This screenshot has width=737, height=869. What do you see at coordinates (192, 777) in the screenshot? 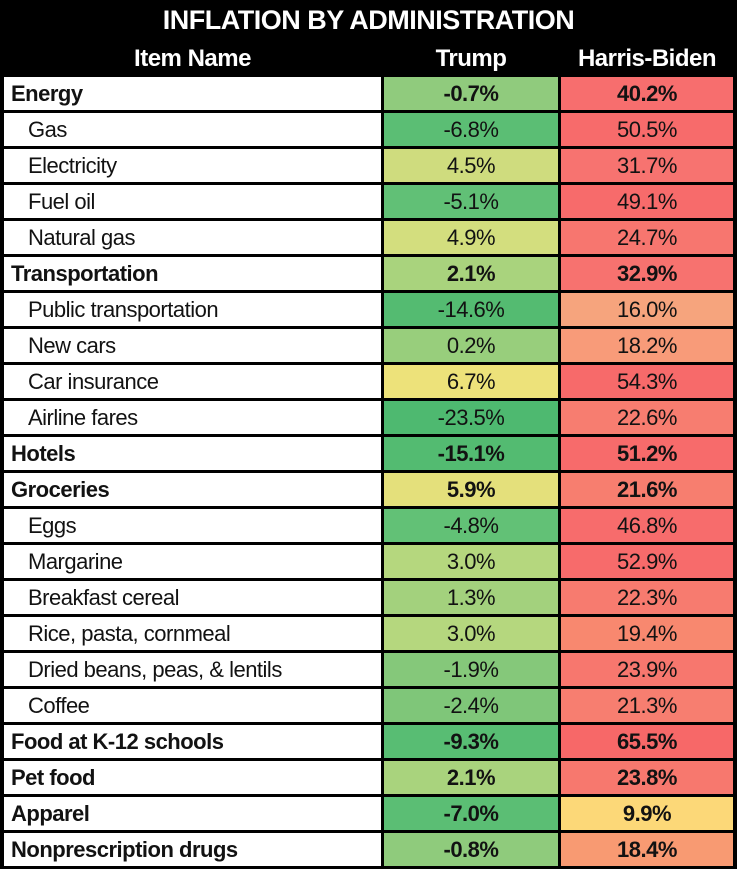
I see `item-name-cell: Pet food` at bounding box center [192, 777].